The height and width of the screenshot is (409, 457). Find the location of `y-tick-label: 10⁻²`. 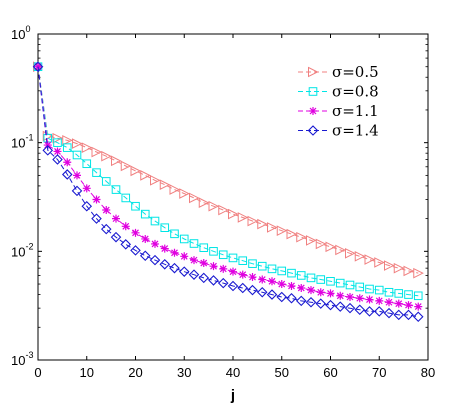

y-tick-label: 10⁻² is located at coordinates (22, 250).